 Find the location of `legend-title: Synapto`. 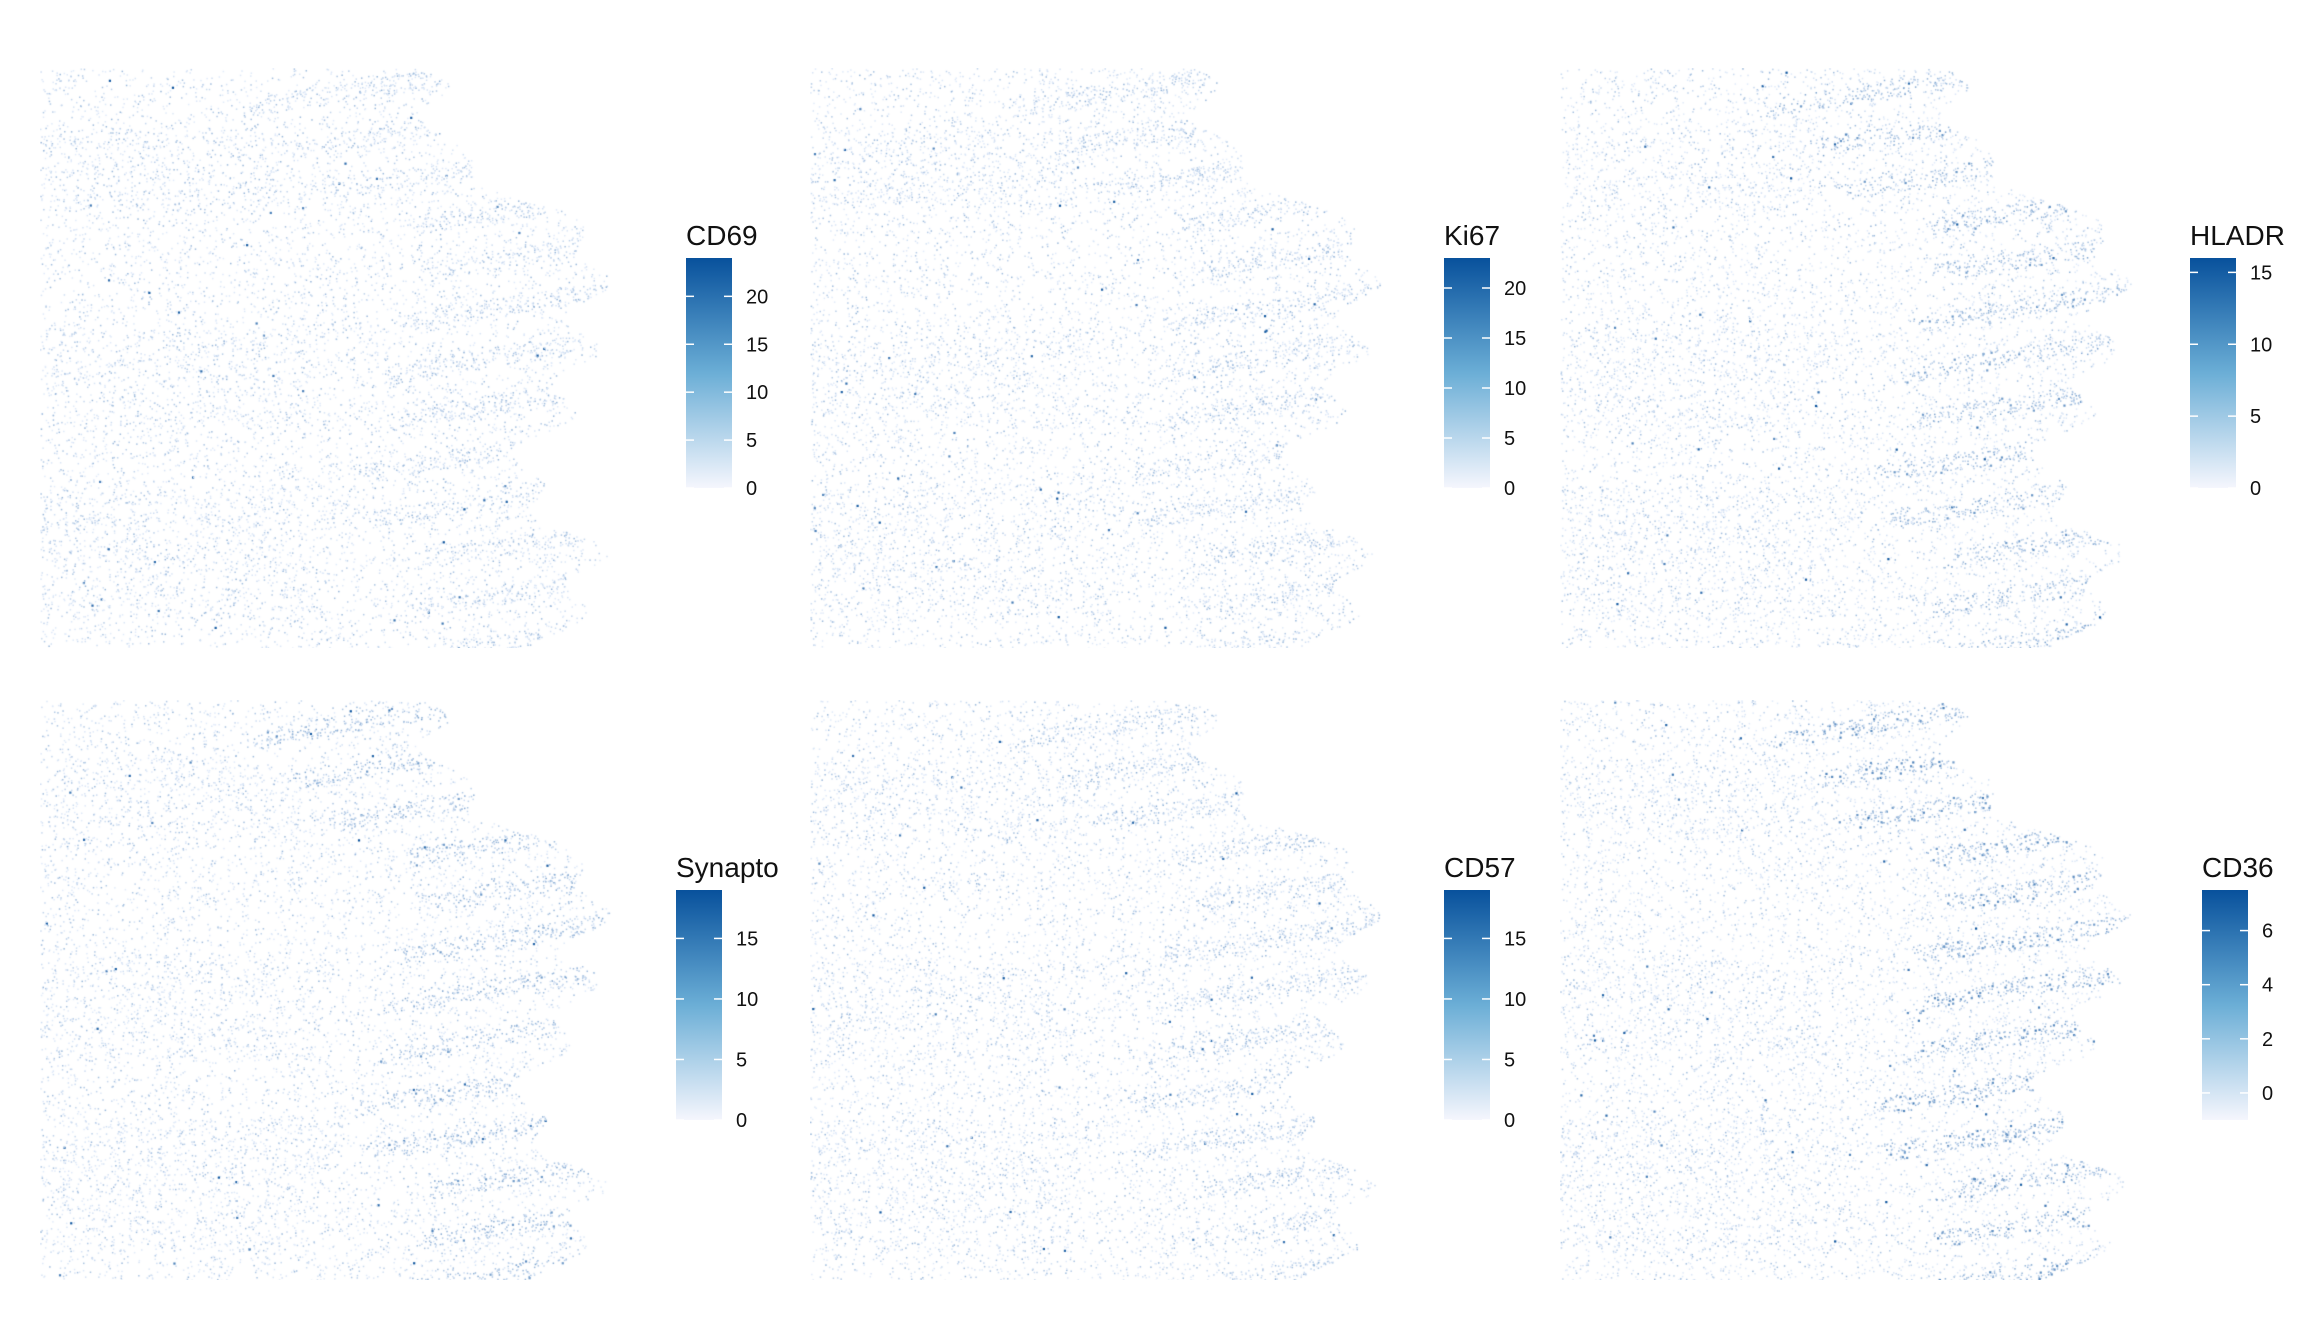

legend-title: Synapto is located at coordinates (727, 867).